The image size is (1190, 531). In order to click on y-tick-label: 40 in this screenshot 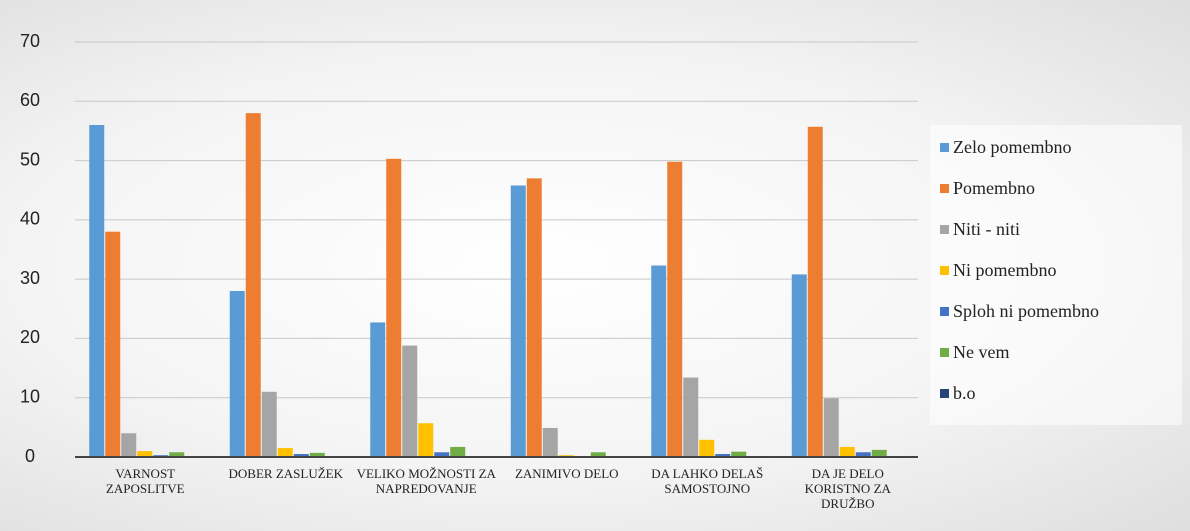, I will do `click(30, 219)`.